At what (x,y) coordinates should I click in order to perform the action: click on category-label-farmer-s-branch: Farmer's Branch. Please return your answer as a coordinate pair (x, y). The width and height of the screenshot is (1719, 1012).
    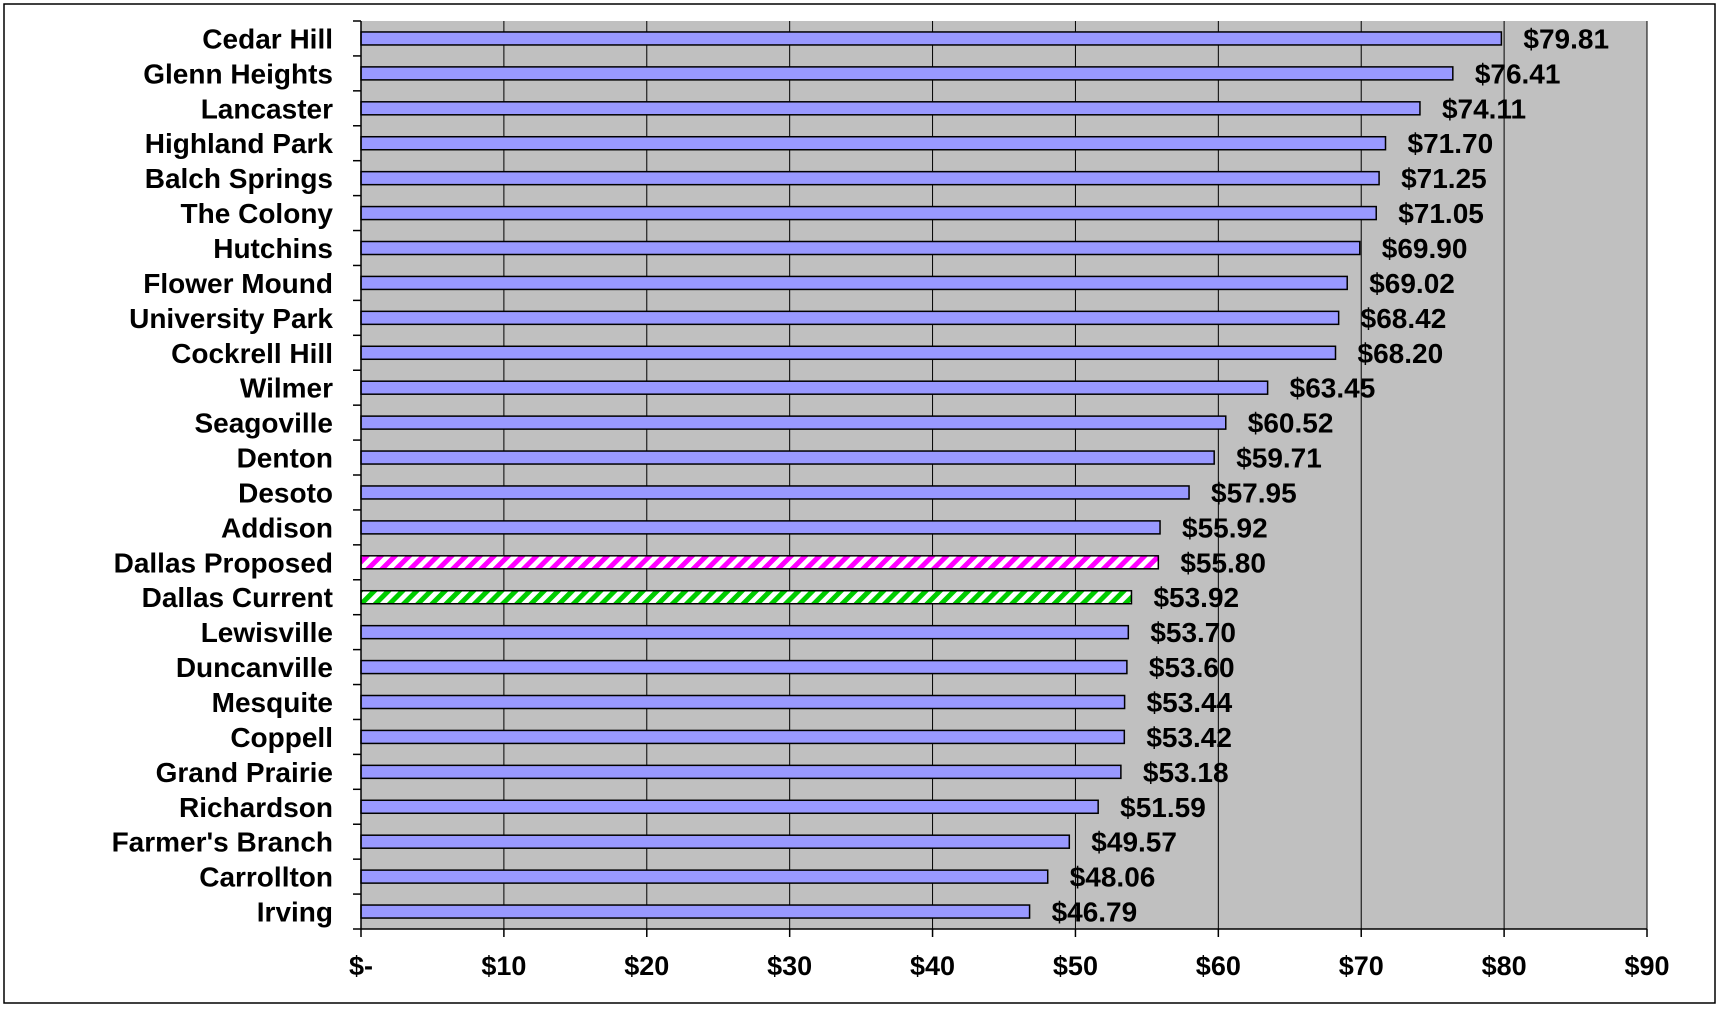
    Looking at the image, I should click on (222, 842).